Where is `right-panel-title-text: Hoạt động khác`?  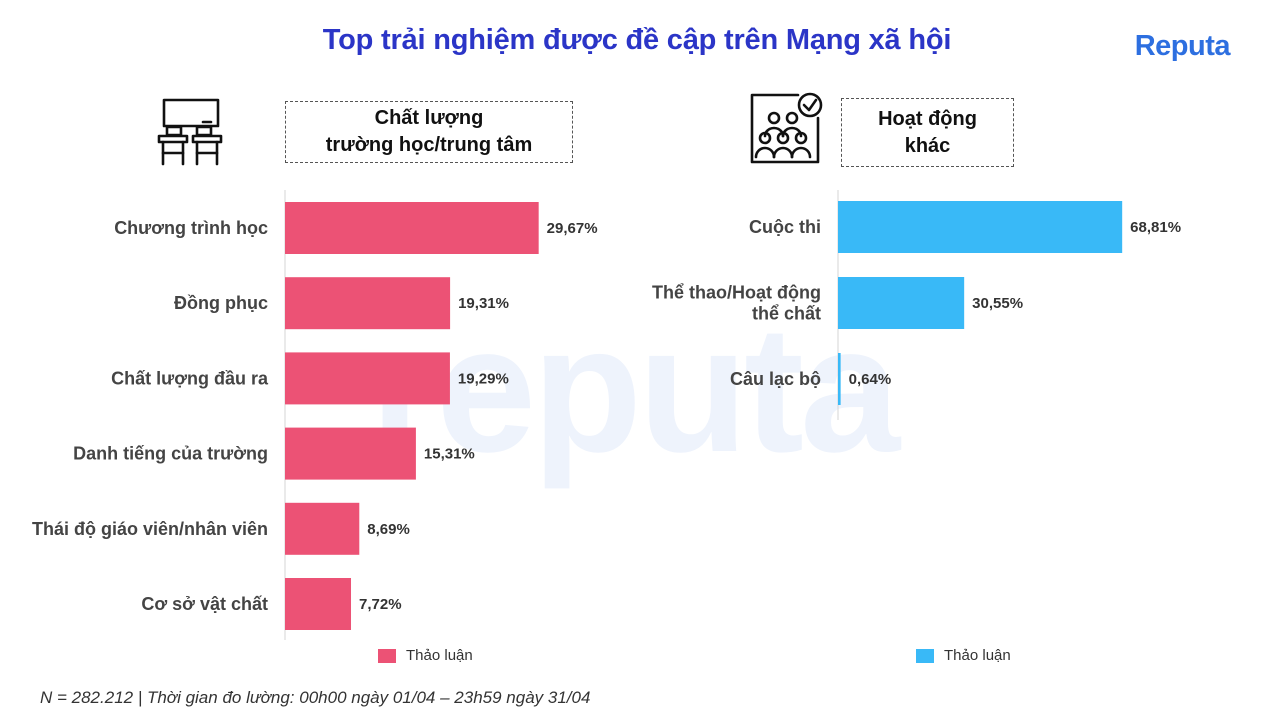 right-panel-title-text: Hoạt động khác is located at coordinates (927, 132).